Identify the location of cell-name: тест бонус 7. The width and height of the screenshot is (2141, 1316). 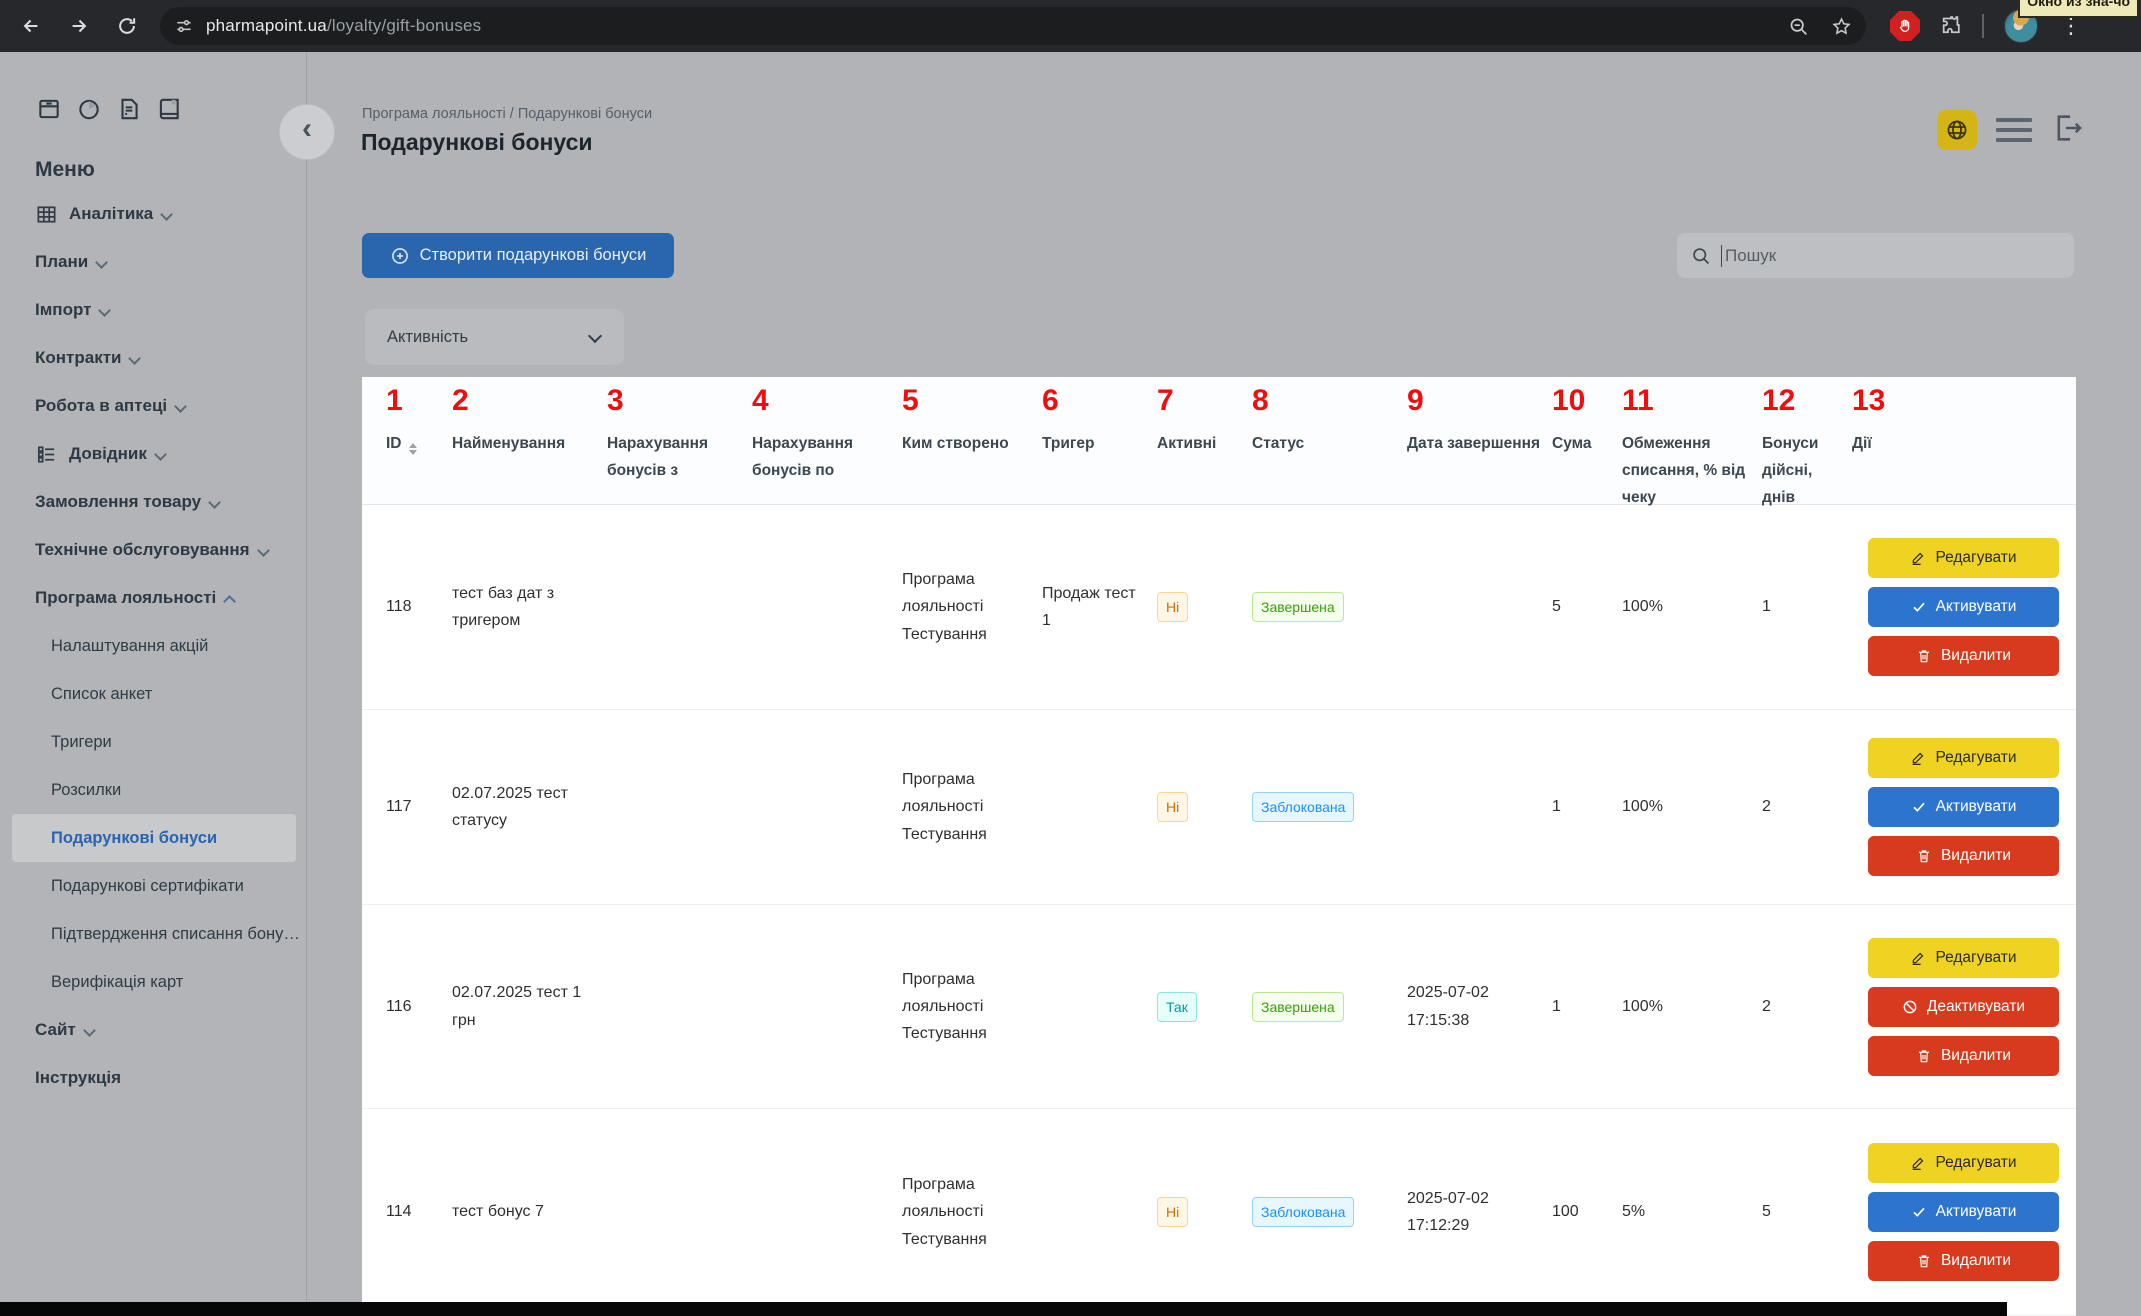
(498, 1212).